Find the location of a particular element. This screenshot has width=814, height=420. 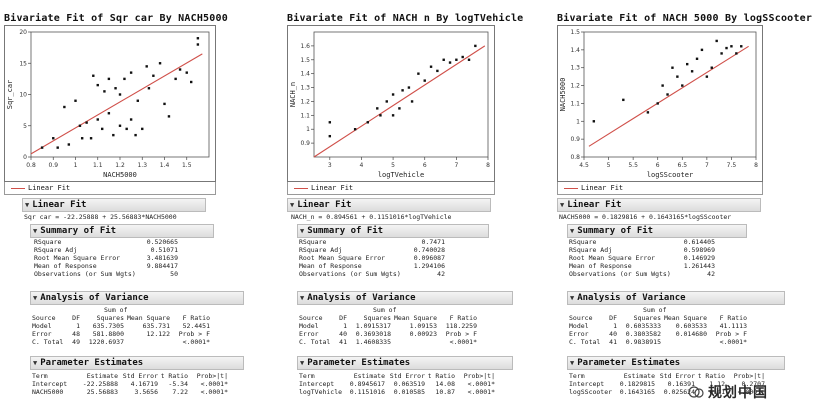

table-row: Intercept 0.8945617 0.063519 14.08 <.0001* is located at coordinates (397, 384).